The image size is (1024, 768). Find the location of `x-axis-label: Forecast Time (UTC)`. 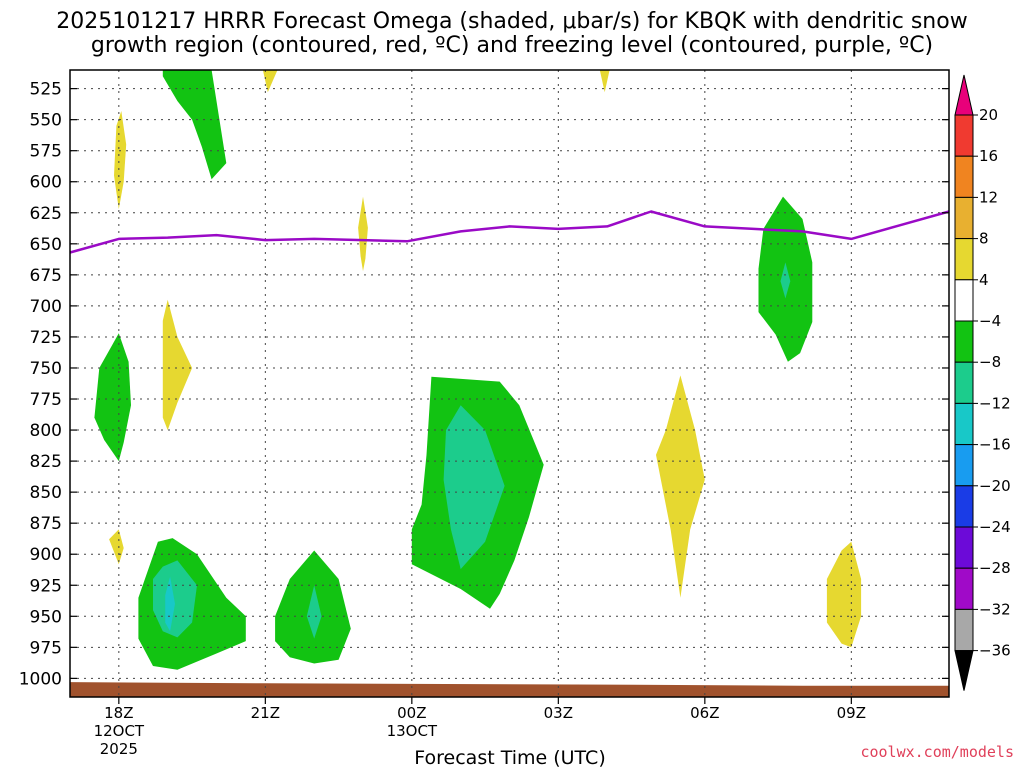

x-axis-label: Forecast Time (UTC) is located at coordinates (509, 757).